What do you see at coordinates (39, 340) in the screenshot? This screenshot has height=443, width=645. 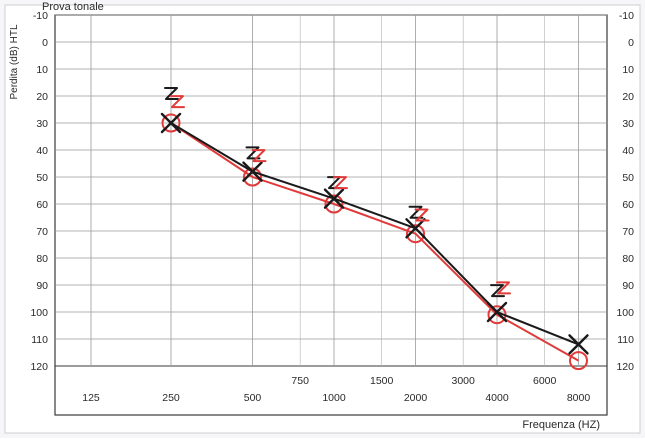 I see `y-tick-label-left: 110` at bounding box center [39, 340].